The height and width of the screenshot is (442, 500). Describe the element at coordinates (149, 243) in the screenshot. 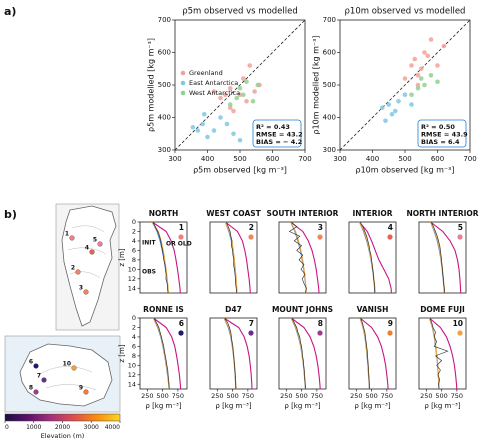

I see `line-annotation: INIT` at that location.